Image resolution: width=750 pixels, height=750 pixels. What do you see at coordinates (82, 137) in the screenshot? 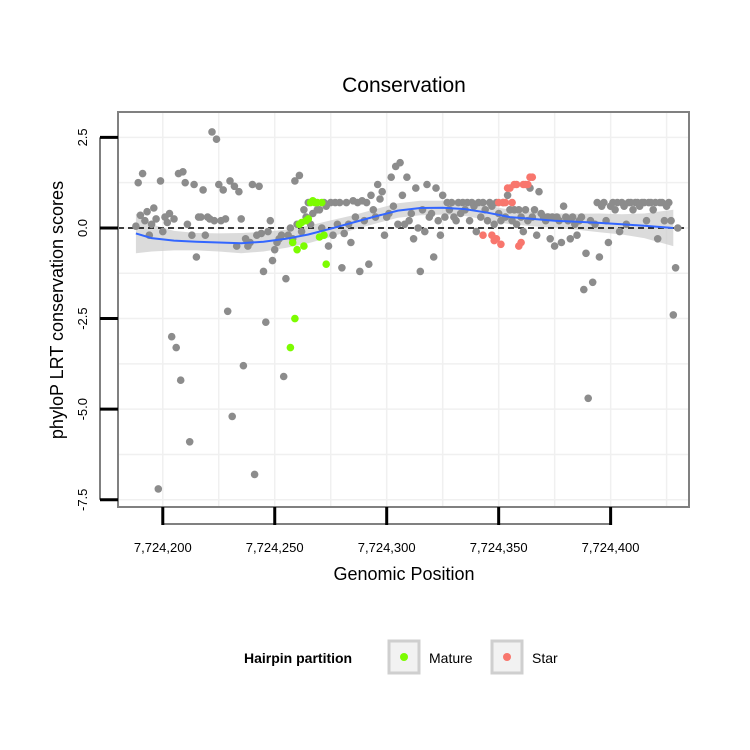
I see `y-tick-label: 2.5` at bounding box center [82, 137].